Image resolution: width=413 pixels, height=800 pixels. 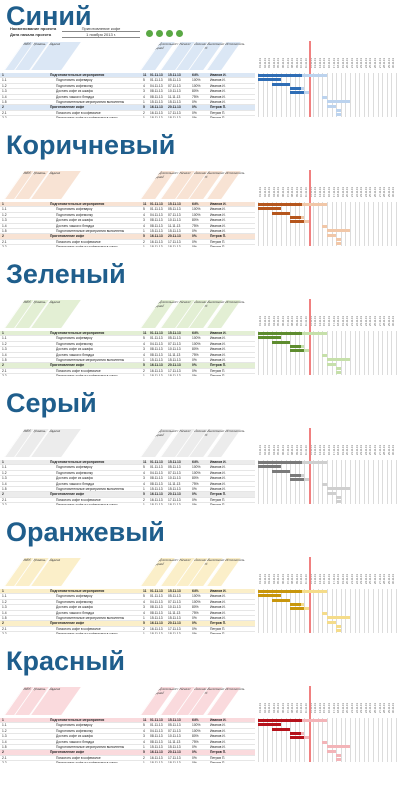 I want to click on add-icon, so click(x=159, y=33).